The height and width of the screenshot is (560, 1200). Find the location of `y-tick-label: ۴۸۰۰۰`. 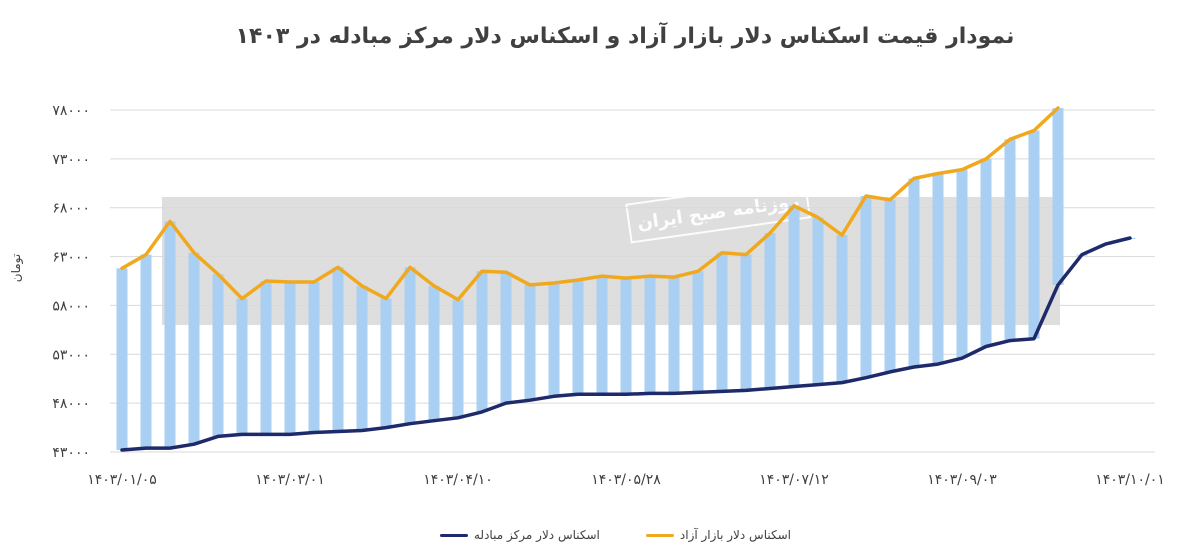

y-tick-label: ۴۸۰۰۰ is located at coordinates (71, 404).